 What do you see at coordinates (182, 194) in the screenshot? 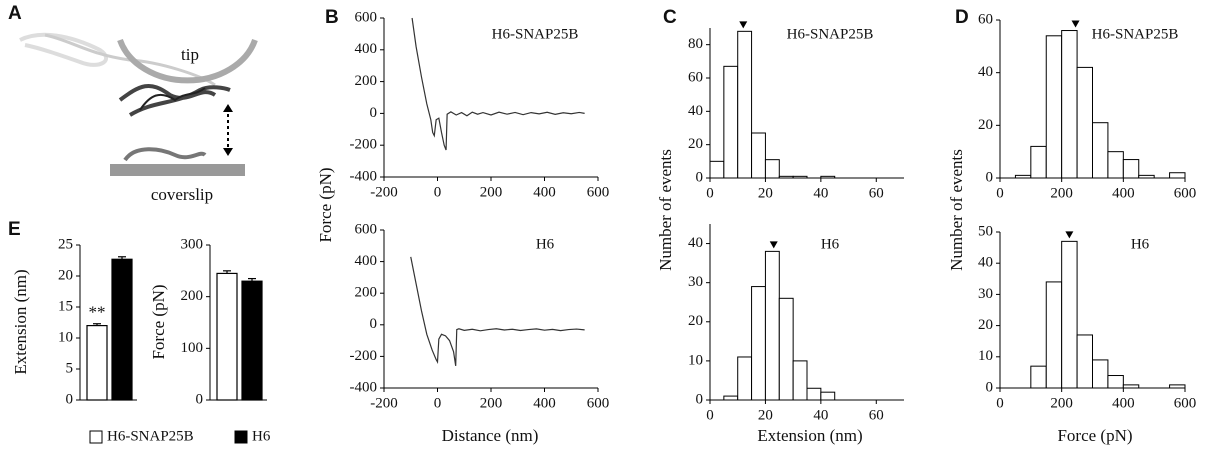
I see `coverslip-label: coverslip` at bounding box center [182, 194].